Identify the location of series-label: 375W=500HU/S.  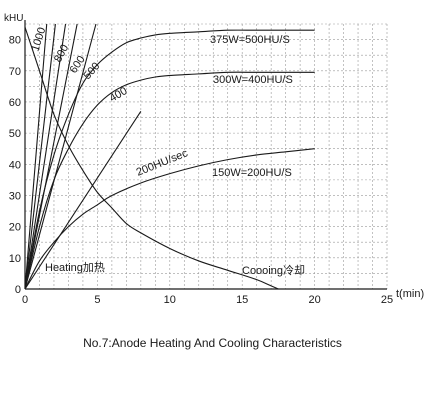
(250, 40).